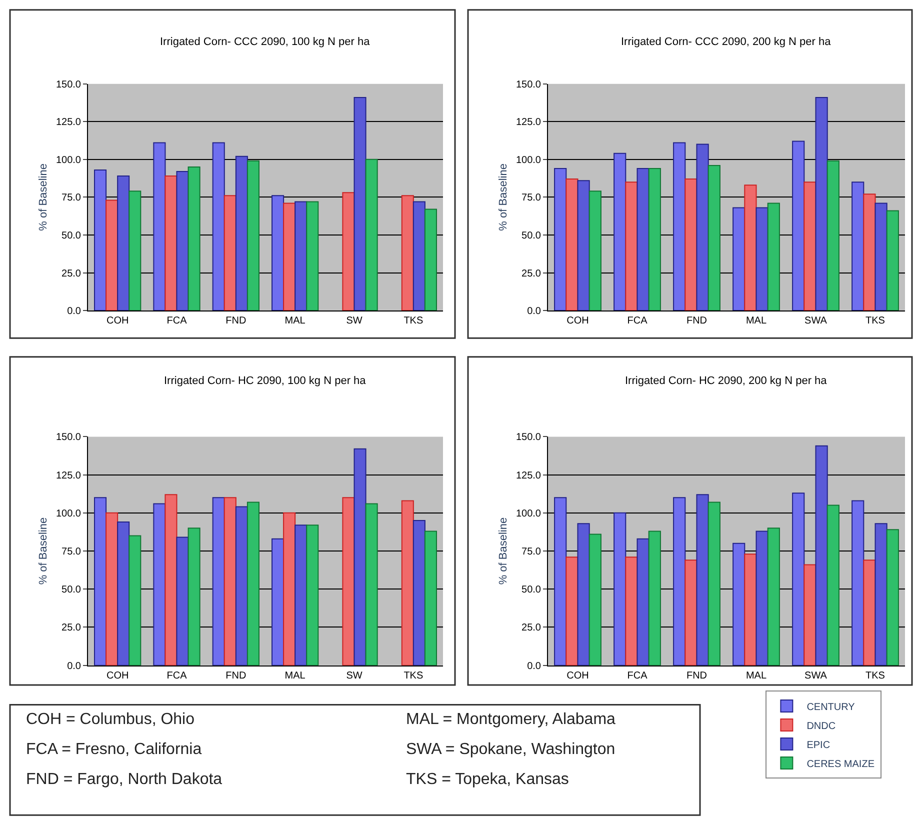 The image size is (917, 833). What do you see at coordinates (511, 749) in the screenshot?
I see `text: SWA = Spokane, Washington` at bounding box center [511, 749].